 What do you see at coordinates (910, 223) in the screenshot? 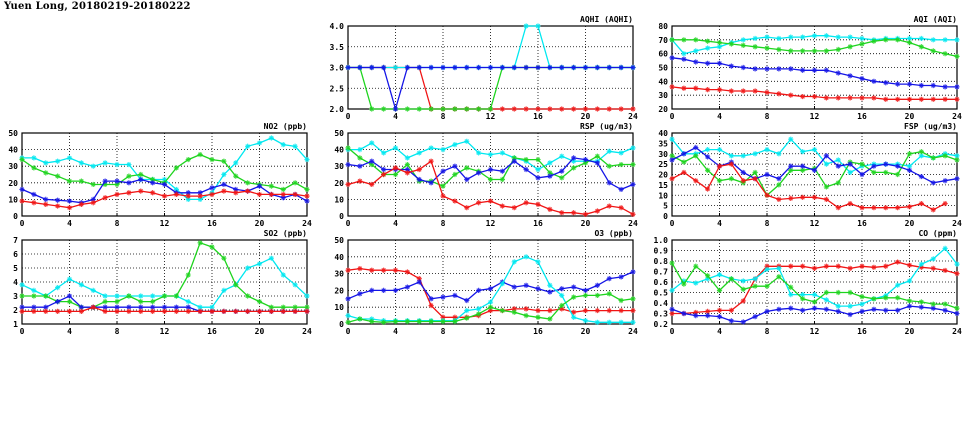
I see `x-tick-label: 20` at bounding box center [910, 223].